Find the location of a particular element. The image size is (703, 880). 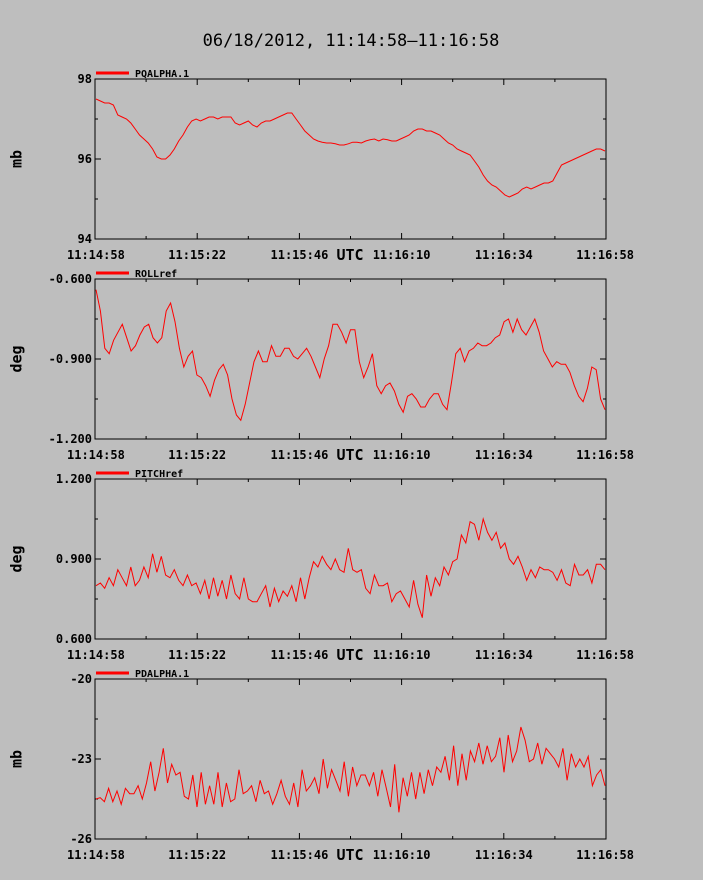

y-tick-label: -26 is located at coordinates (81, 839).